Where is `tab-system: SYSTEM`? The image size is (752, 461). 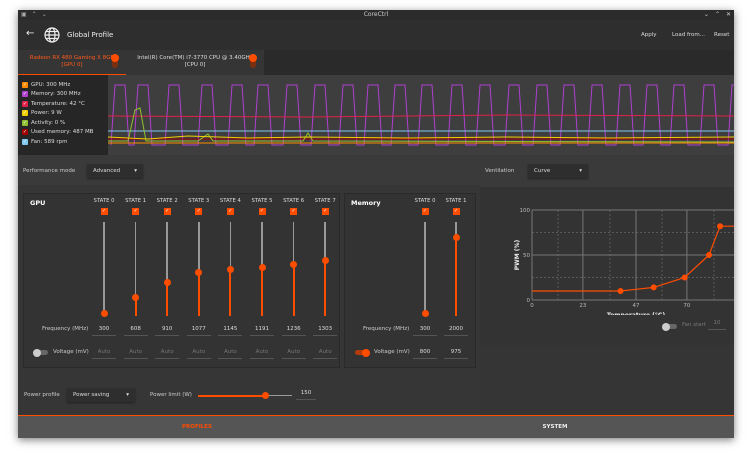
tab-system: SYSTEM is located at coordinates (555, 427).